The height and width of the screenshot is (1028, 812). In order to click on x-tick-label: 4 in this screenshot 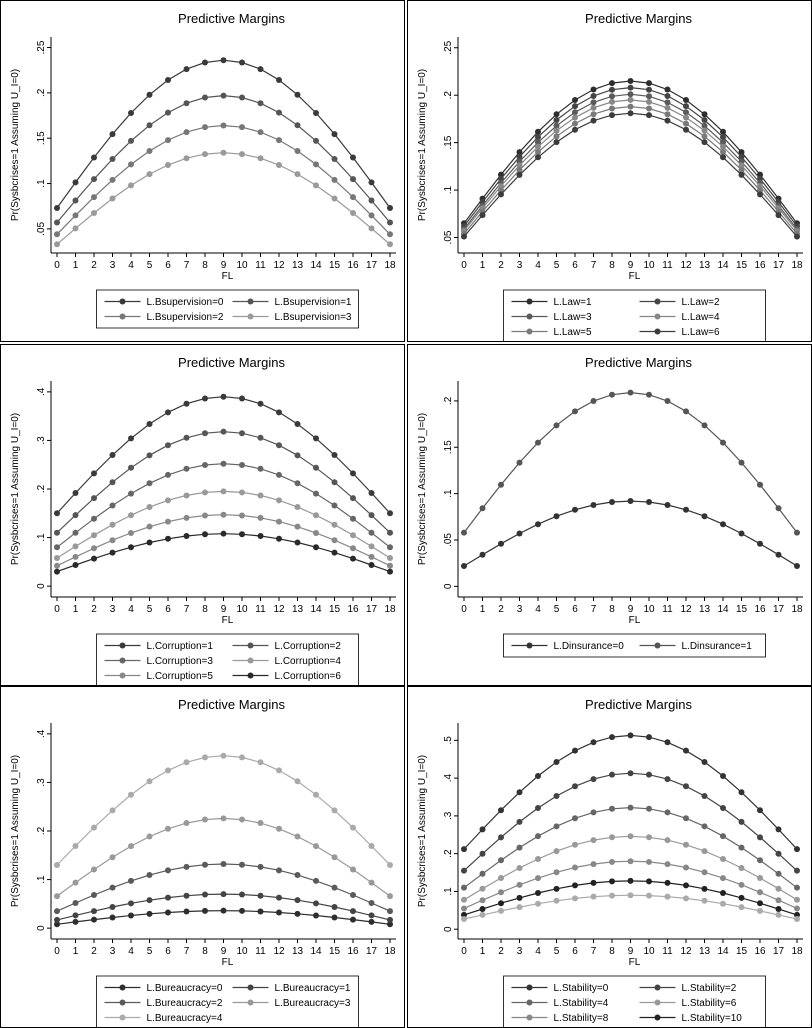, I will do `click(538, 265)`.